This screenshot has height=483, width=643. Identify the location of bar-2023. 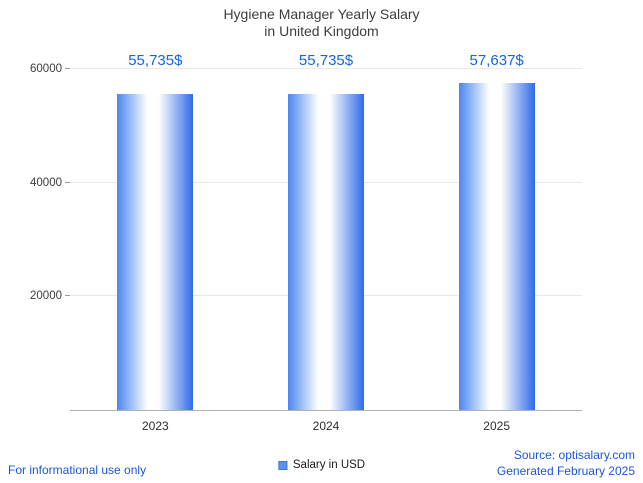
(155, 251).